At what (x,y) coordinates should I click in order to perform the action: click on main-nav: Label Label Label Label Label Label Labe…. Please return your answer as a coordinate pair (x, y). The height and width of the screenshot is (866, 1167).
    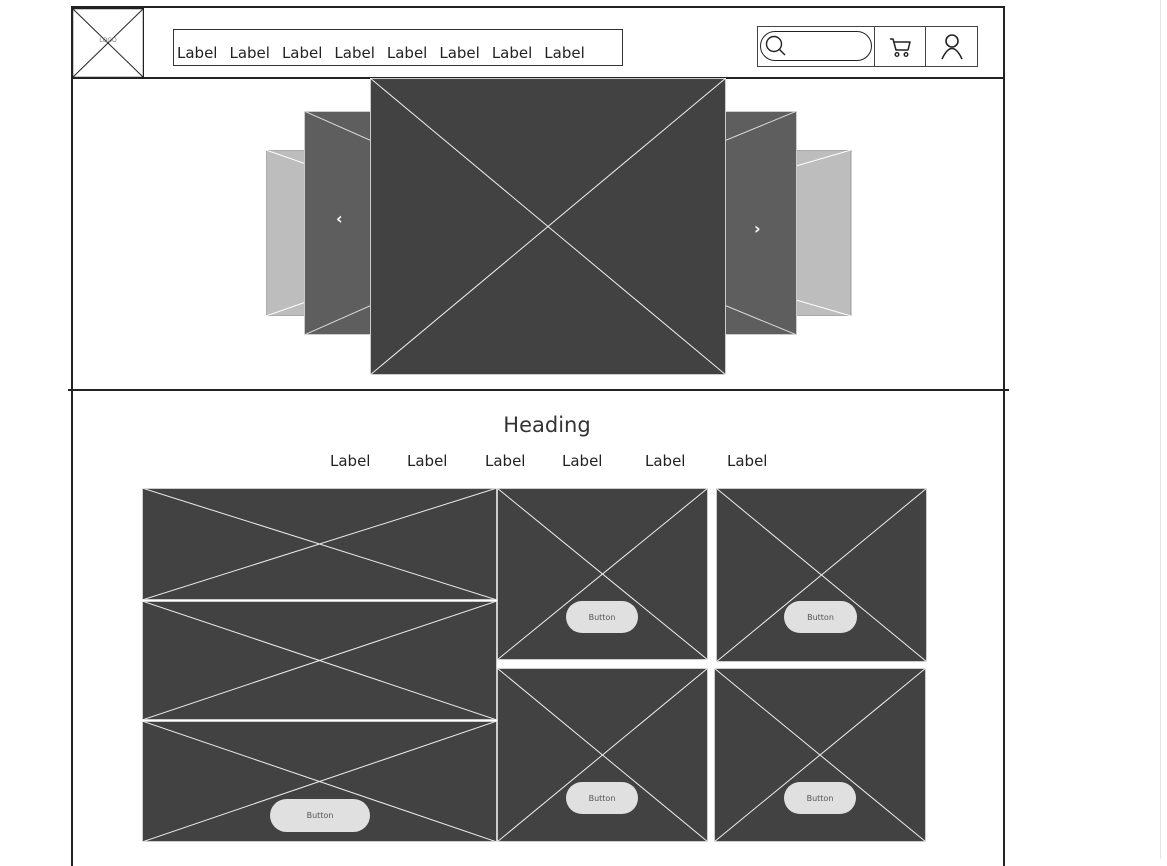
    Looking at the image, I should click on (398, 47).